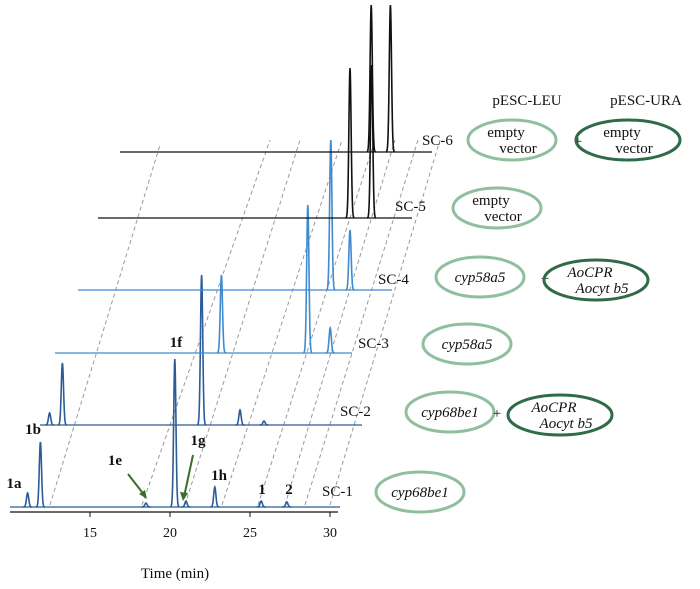  Describe the element at coordinates (393, 280) in the screenshot. I see `strain-label: SC-4` at that location.